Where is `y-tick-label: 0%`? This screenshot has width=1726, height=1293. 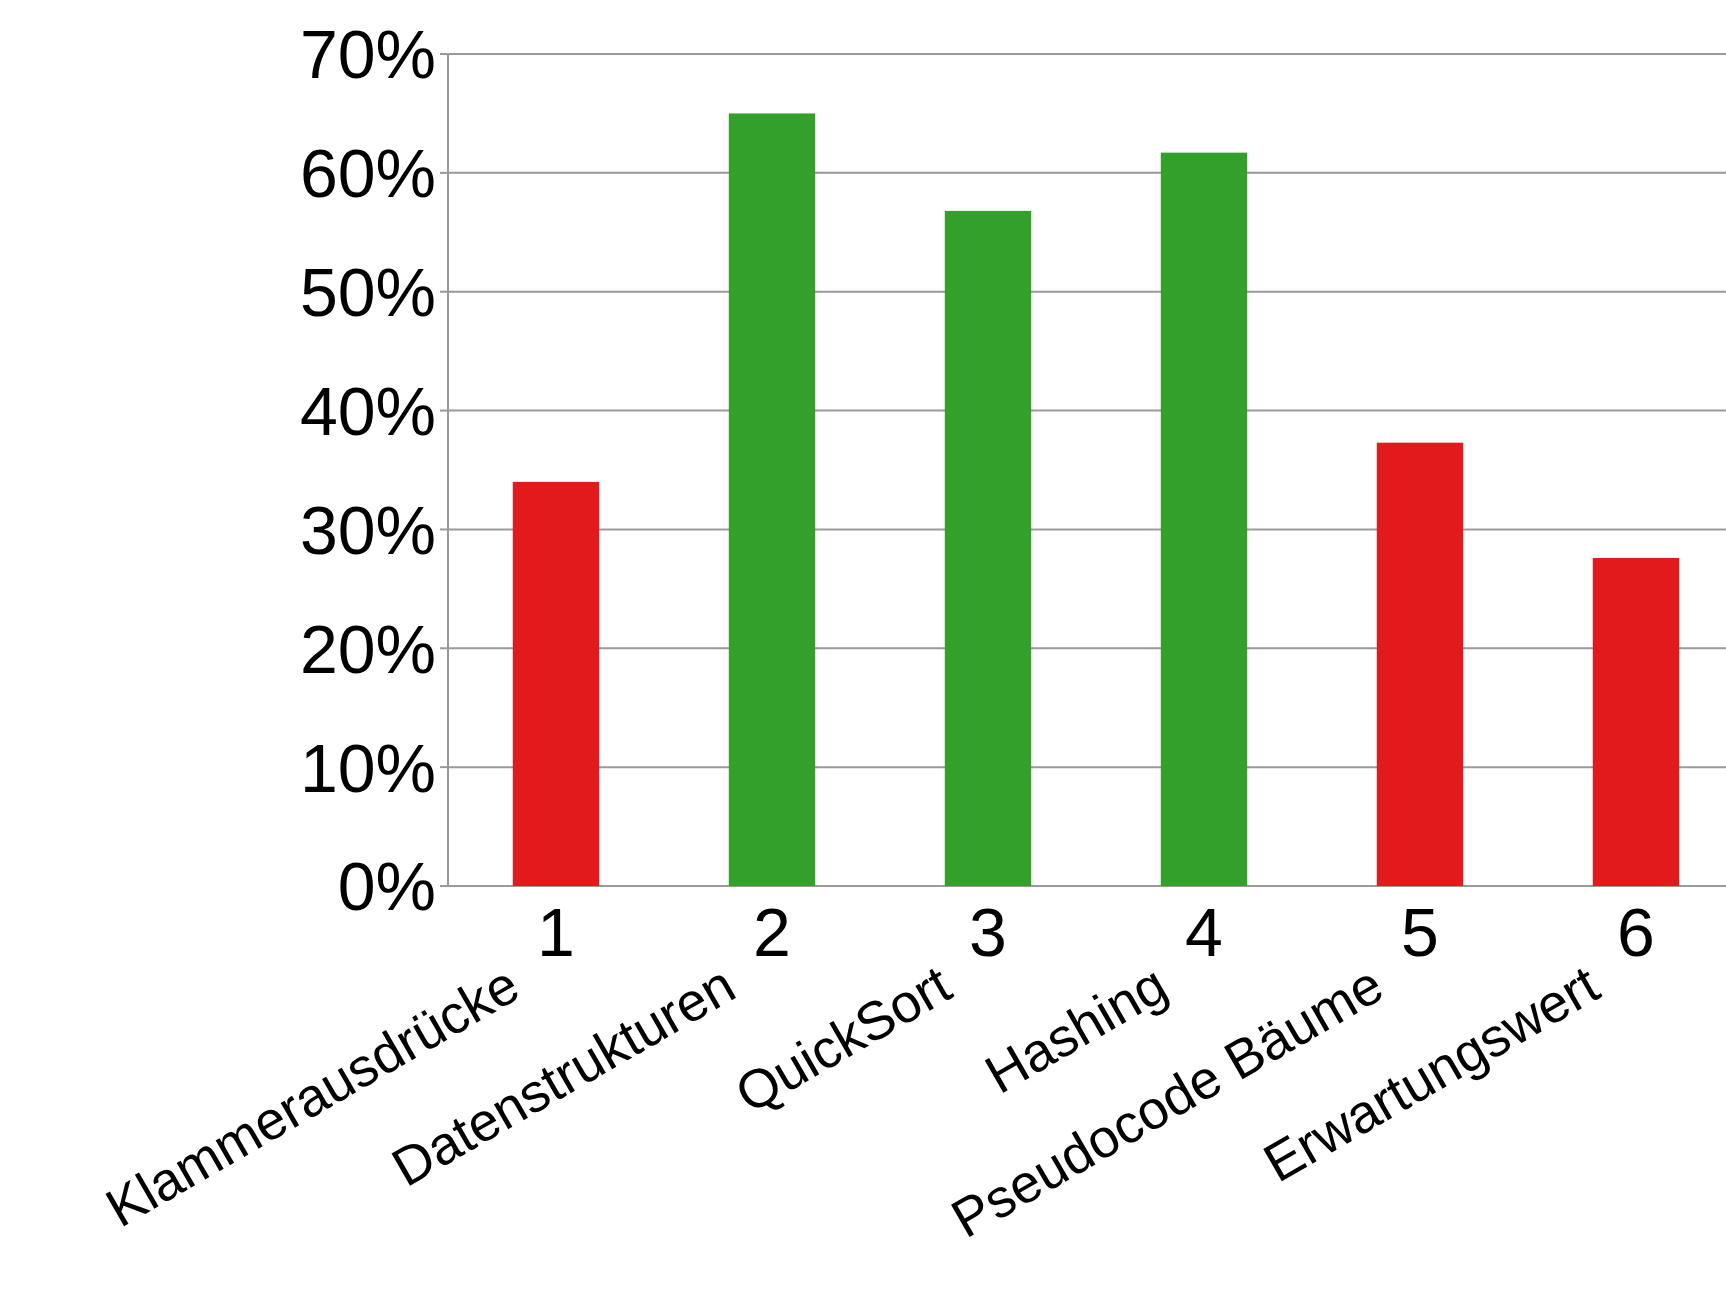 y-tick-label: 0% is located at coordinates (386, 886).